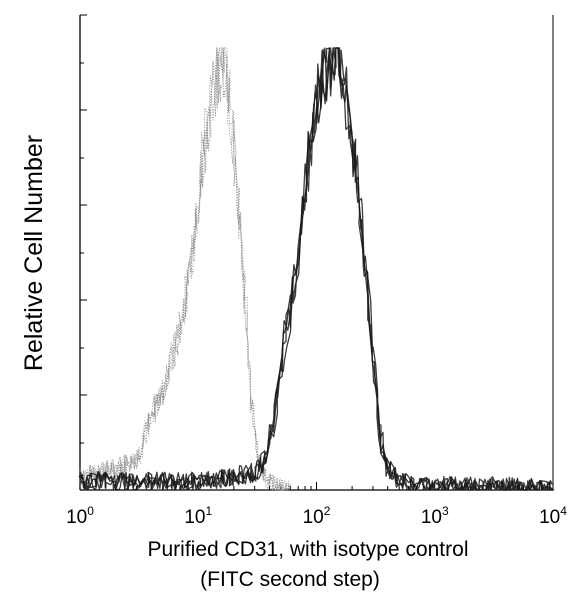 The height and width of the screenshot is (597, 574). I want to click on x-axis-title-line2: (FITC second step), so click(290, 579).